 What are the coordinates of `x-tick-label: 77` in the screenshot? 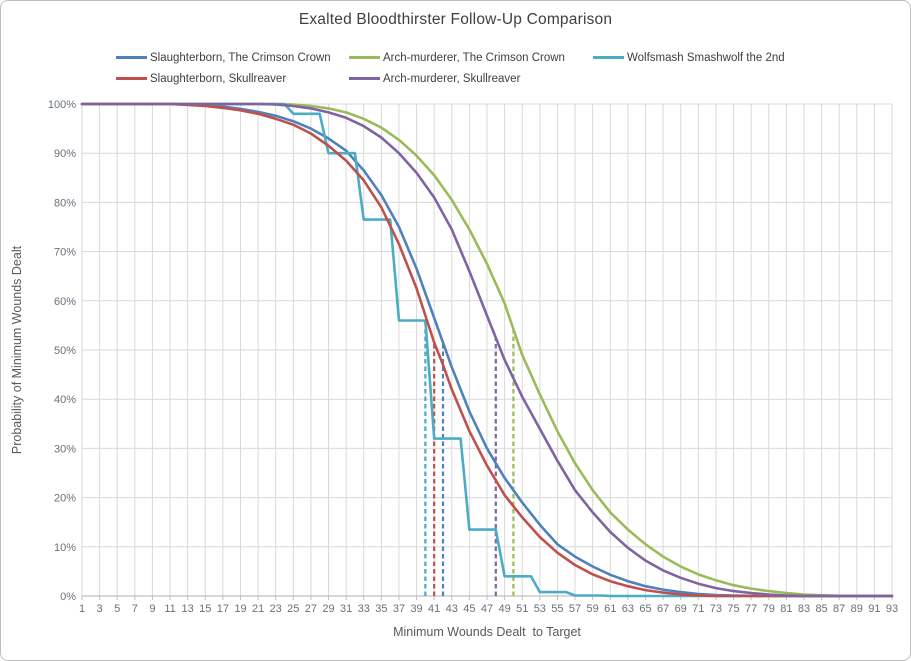 It's located at (751, 609).